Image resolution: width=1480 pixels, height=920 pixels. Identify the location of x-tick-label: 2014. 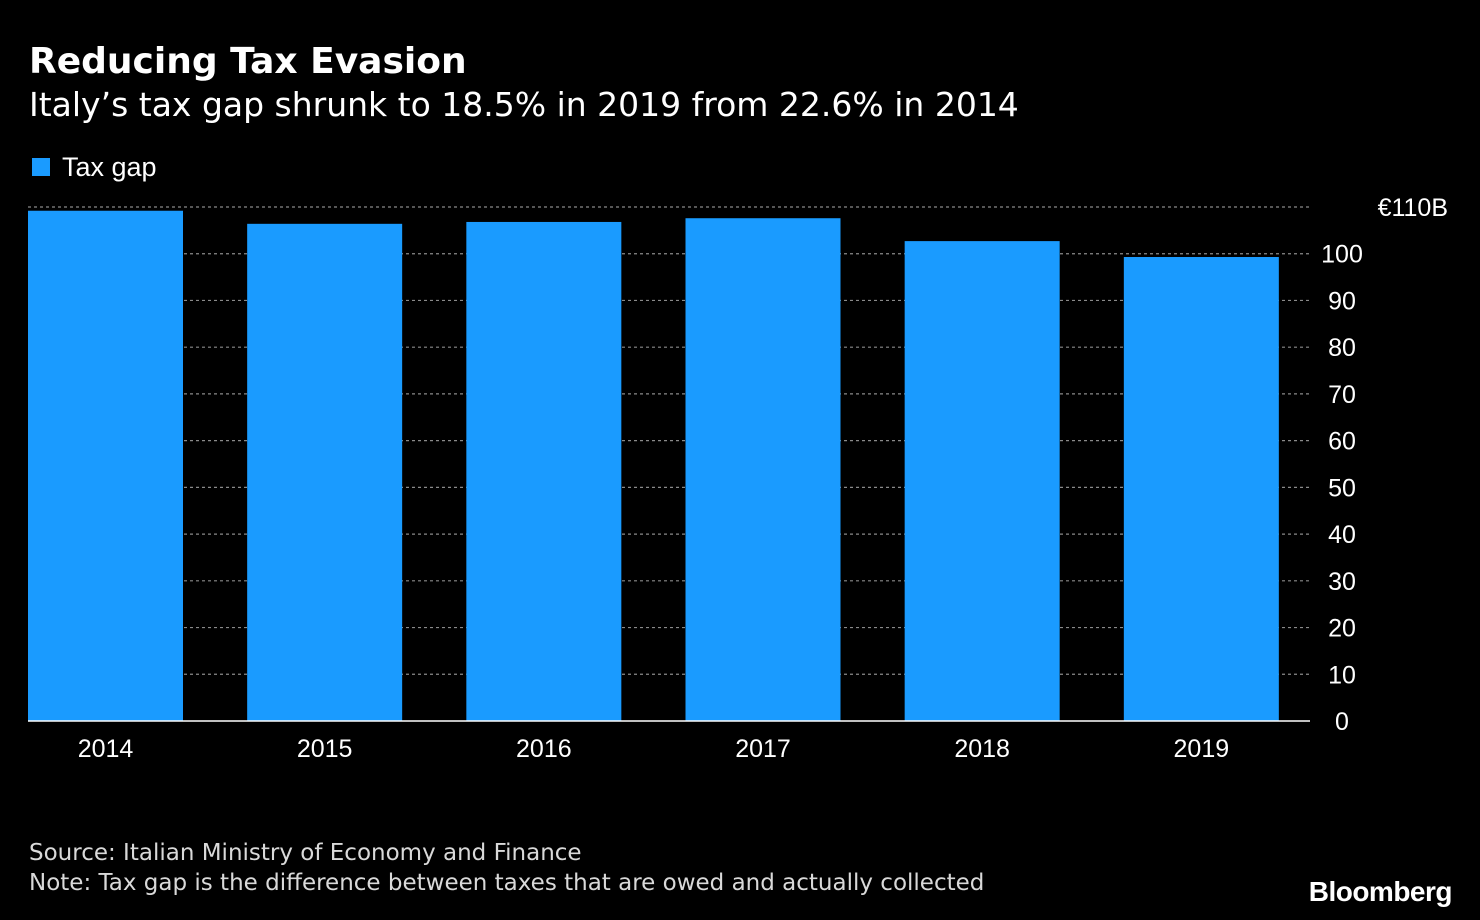
(106, 749).